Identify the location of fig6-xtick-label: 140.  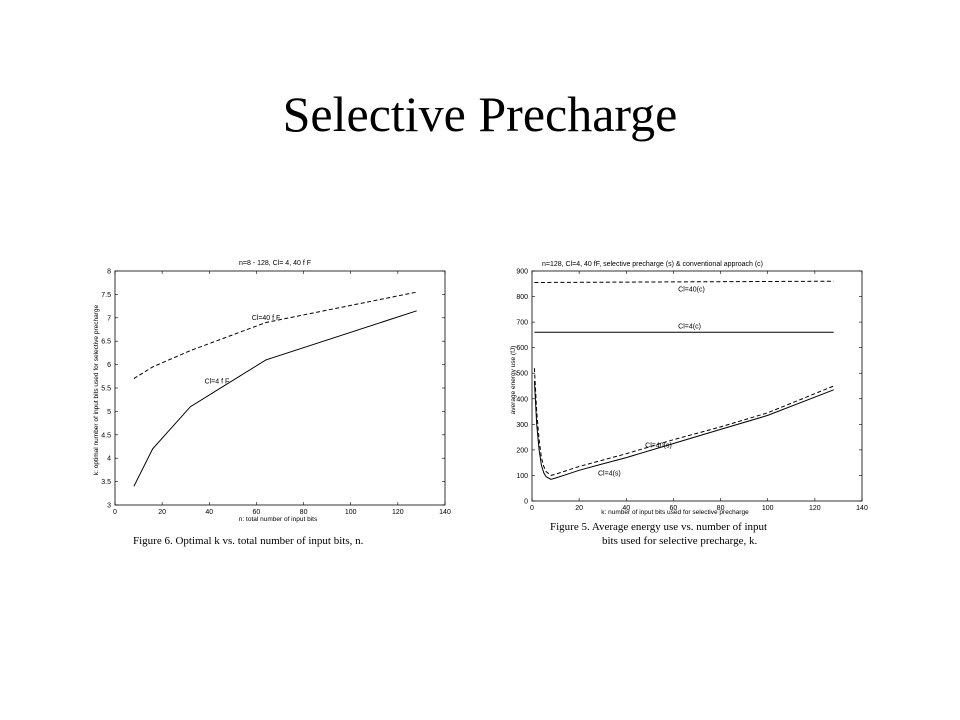
(445, 512).